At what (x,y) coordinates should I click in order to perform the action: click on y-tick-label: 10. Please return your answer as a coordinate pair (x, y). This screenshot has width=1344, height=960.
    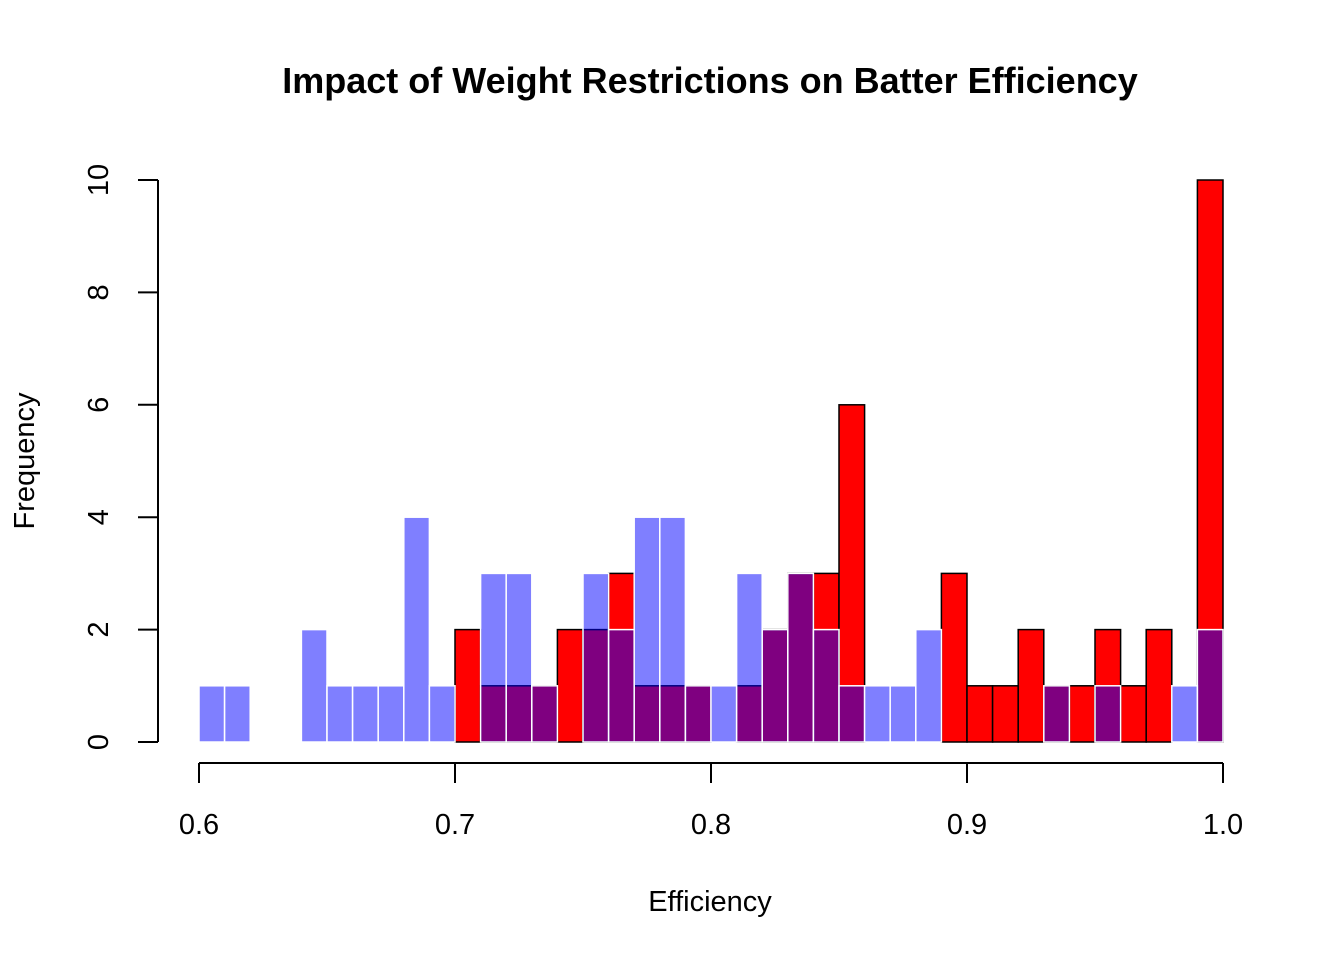
    Looking at the image, I should click on (99, 180).